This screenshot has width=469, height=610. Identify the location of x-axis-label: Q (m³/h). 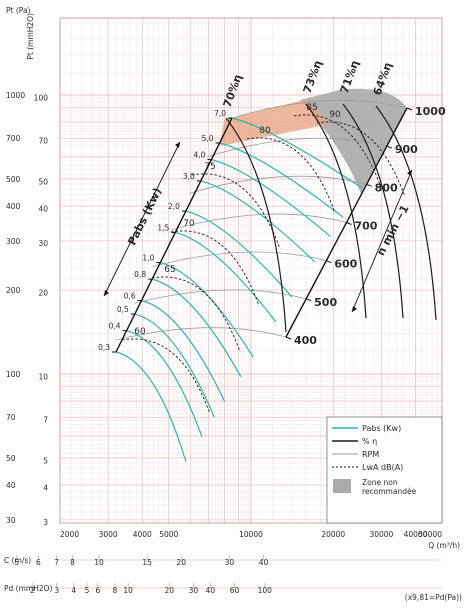
(444, 545).